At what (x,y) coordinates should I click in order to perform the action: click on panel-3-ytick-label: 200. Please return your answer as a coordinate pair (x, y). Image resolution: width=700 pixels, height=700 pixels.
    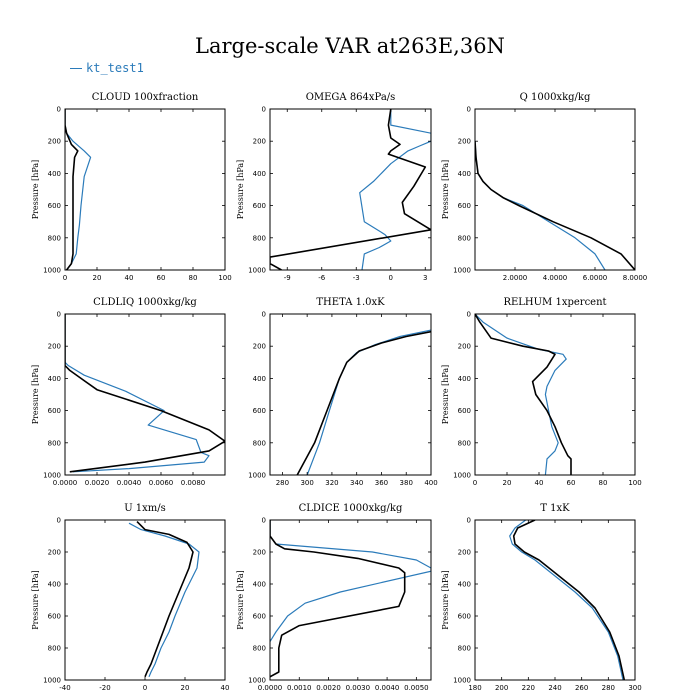
    Looking at the image, I should click on (464, 142).